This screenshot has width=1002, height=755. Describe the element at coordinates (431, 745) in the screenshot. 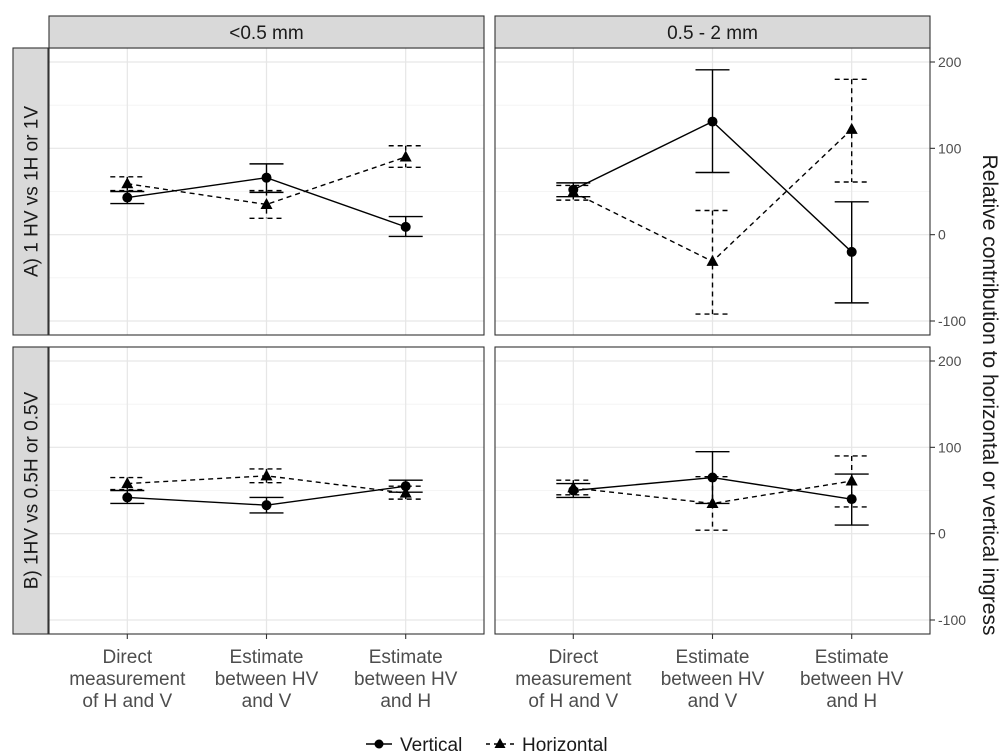

I see `legend-label-vertical: Vertical` at that location.